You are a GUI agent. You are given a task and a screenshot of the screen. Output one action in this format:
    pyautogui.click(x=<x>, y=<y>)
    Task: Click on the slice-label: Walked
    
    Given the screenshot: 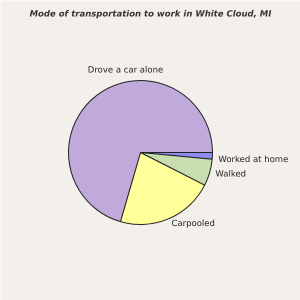 What is the action you would take?
    pyautogui.click(x=230, y=174)
    